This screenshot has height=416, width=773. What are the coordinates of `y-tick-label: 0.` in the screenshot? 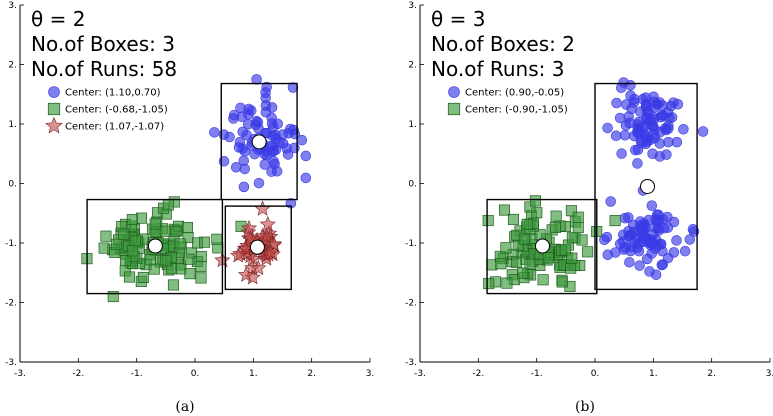 It's located at (12, 185).